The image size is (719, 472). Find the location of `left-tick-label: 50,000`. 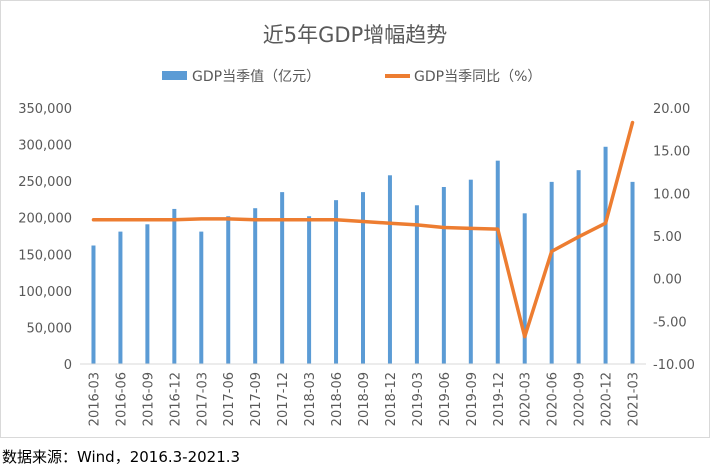

left-tick-label: 50,000 is located at coordinates (50, 328).